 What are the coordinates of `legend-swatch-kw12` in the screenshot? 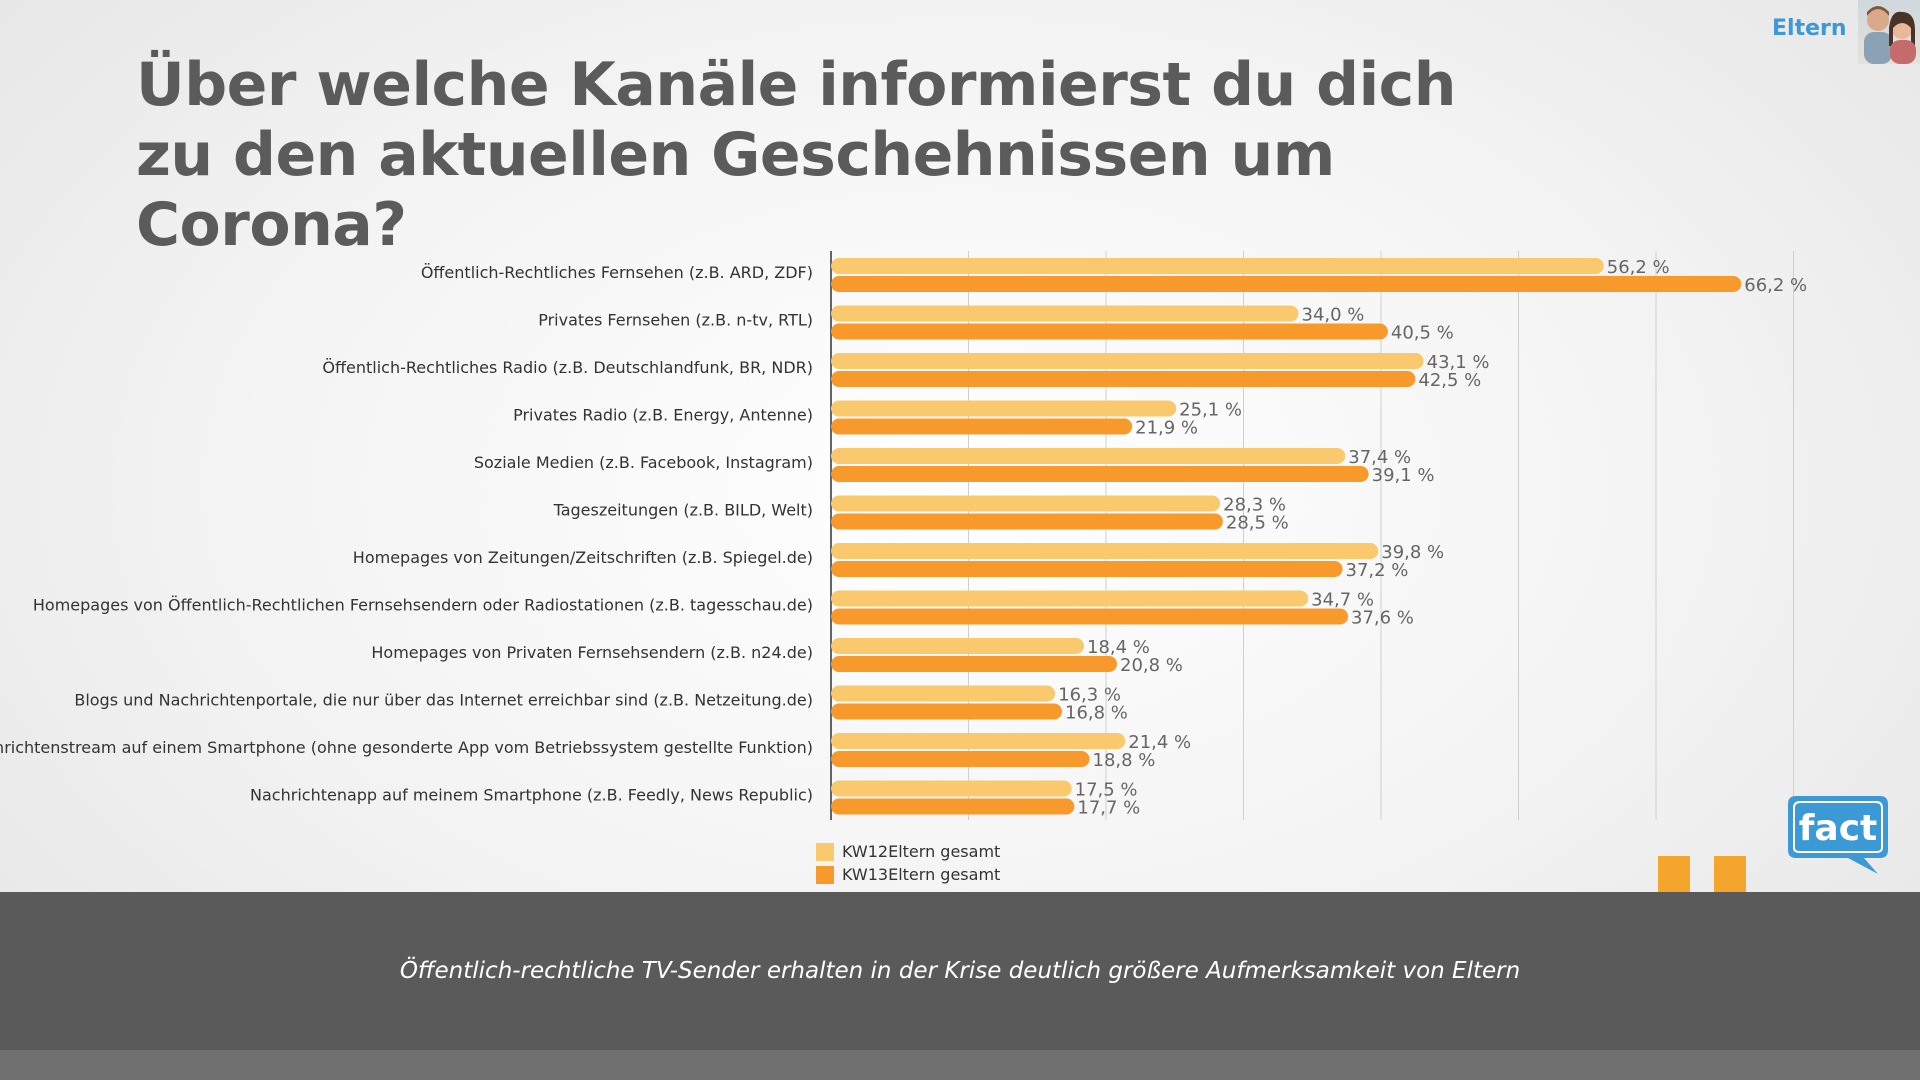 It's located at (825, 851).